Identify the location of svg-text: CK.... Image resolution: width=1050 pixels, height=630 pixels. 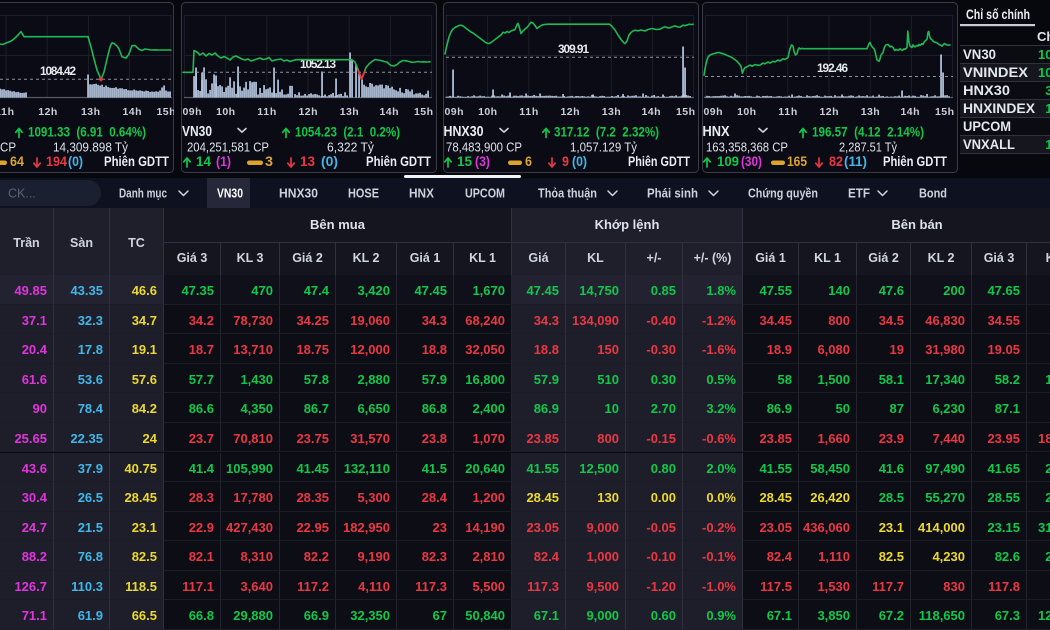
(22, 194).